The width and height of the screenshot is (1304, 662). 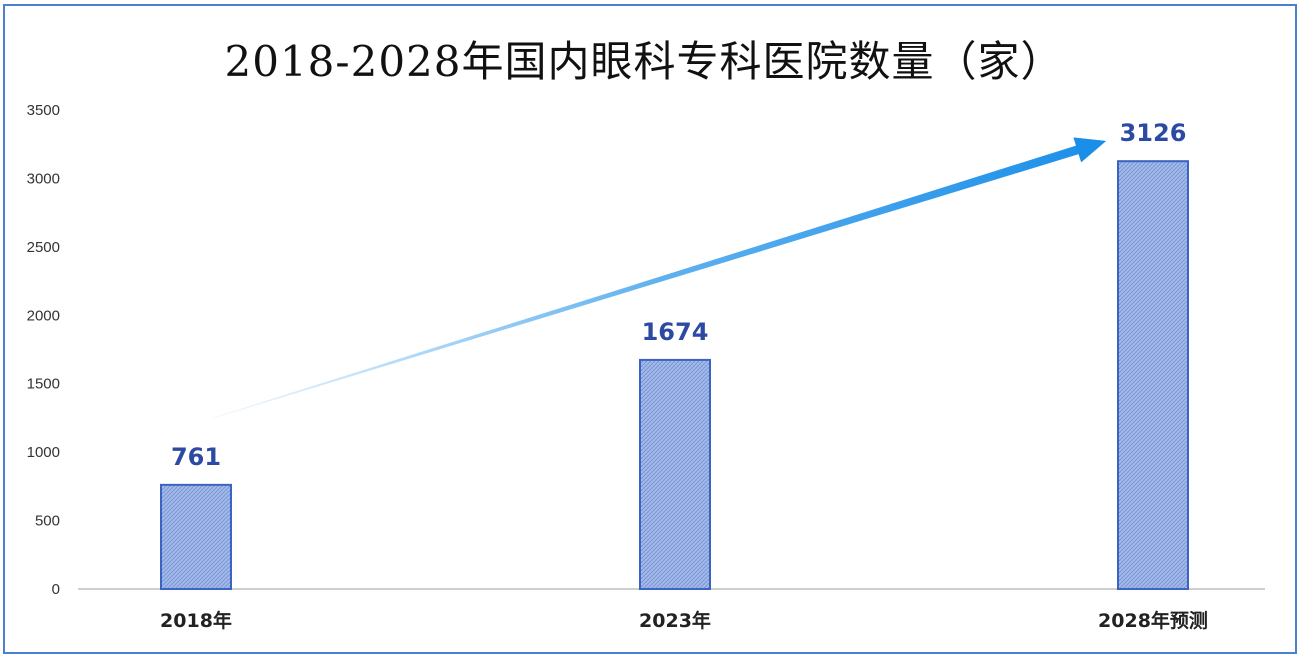 What do you see at coordinates (43, 110) in the screenshot?
I see `y-tick-label: 3500` at bounding box center [43, 110].